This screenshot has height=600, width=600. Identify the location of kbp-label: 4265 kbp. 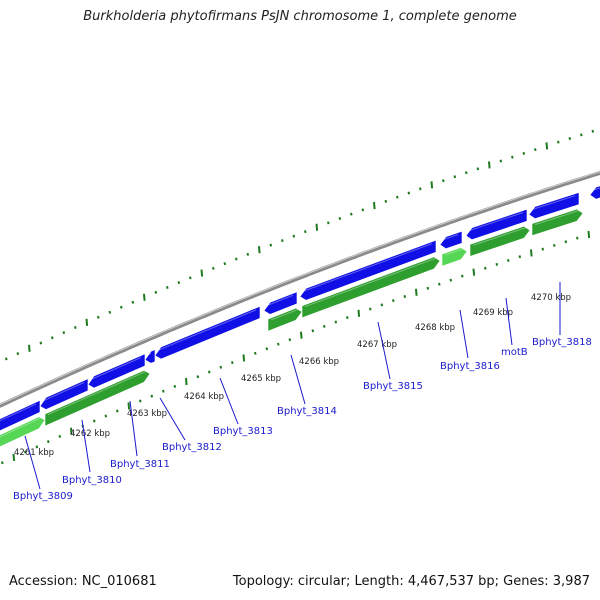
(261, 379).